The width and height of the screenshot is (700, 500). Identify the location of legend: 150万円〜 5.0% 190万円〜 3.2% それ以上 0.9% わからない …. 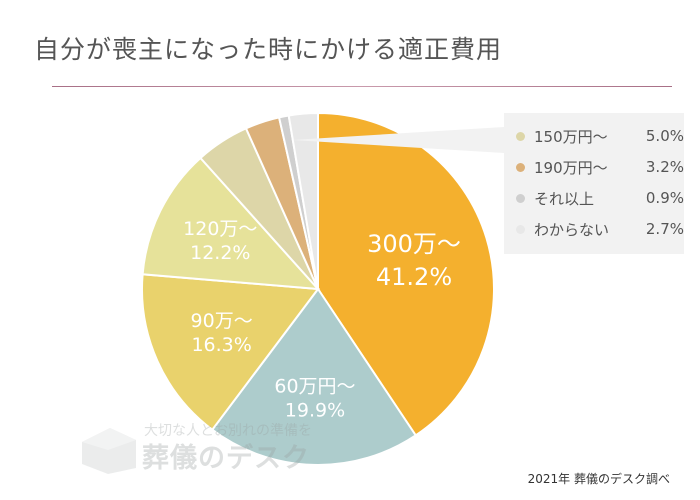
(594, 183).